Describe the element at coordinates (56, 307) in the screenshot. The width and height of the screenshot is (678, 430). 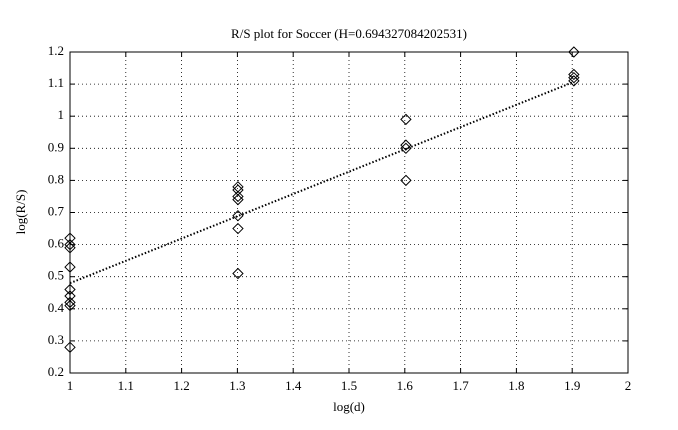
I see `y-tick-label: 0.4` at that location.